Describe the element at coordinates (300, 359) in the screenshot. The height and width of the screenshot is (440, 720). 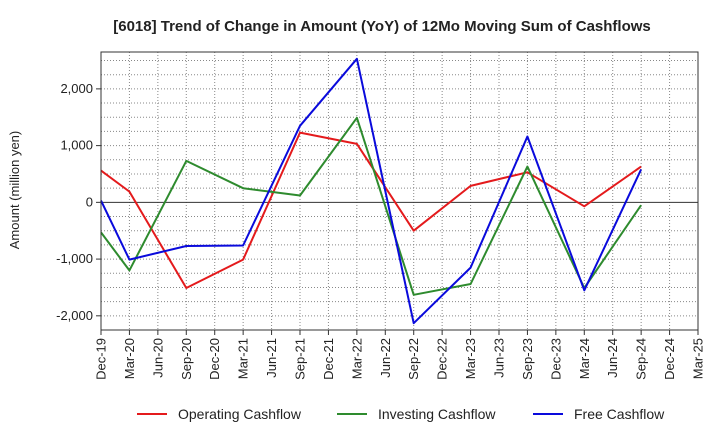
I see `x-tick-label: Sep-21` at that location.